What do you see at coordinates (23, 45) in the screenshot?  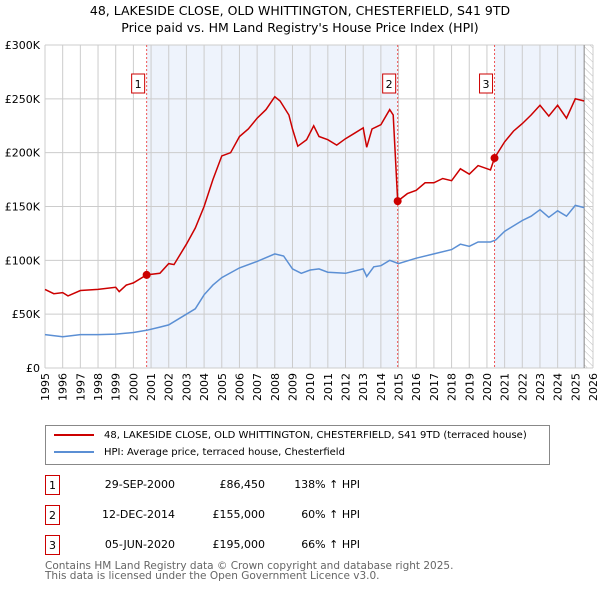 I see `y-tick-label: £300K` at bounding box center [23, 45].